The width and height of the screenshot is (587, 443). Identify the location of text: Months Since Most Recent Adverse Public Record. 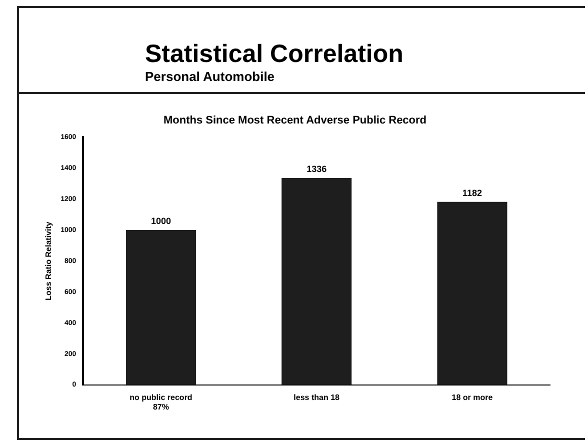
(295, 120).